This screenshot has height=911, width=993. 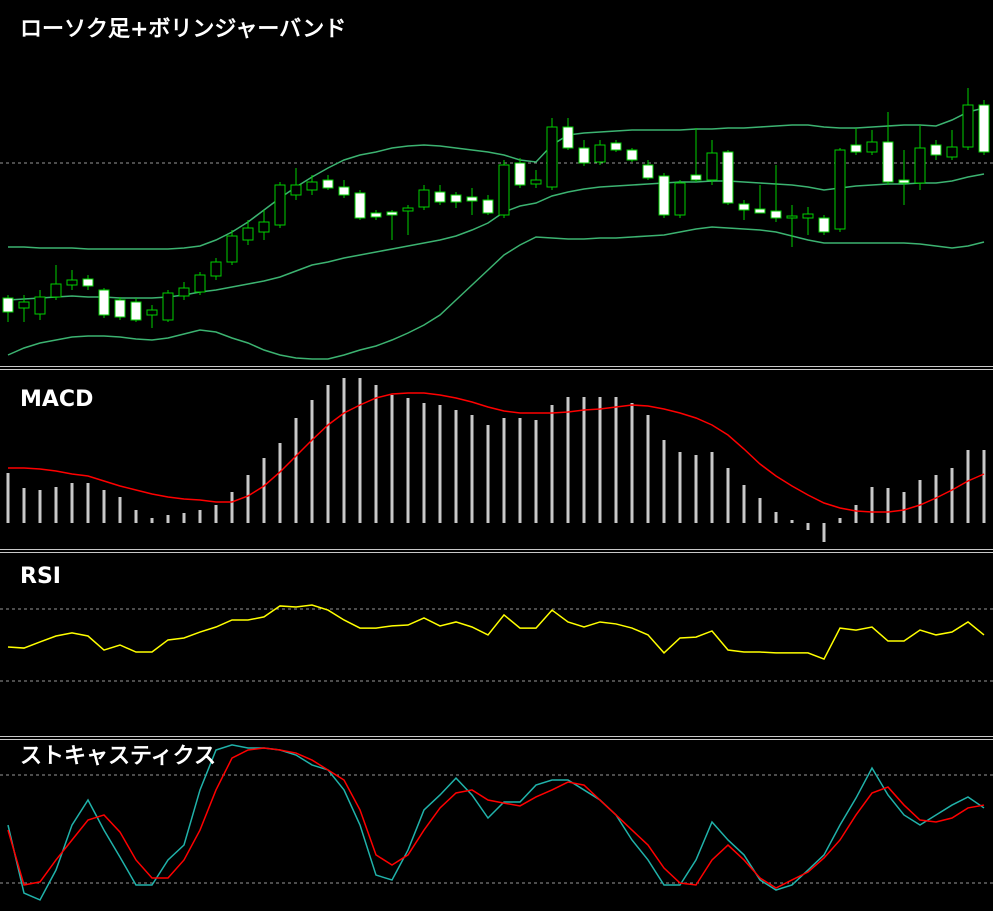 What do you see at coordinates (118, 756) in the screenshot?
I see `panel-title: ストキャスティクス` at bounding box center [118, 756].